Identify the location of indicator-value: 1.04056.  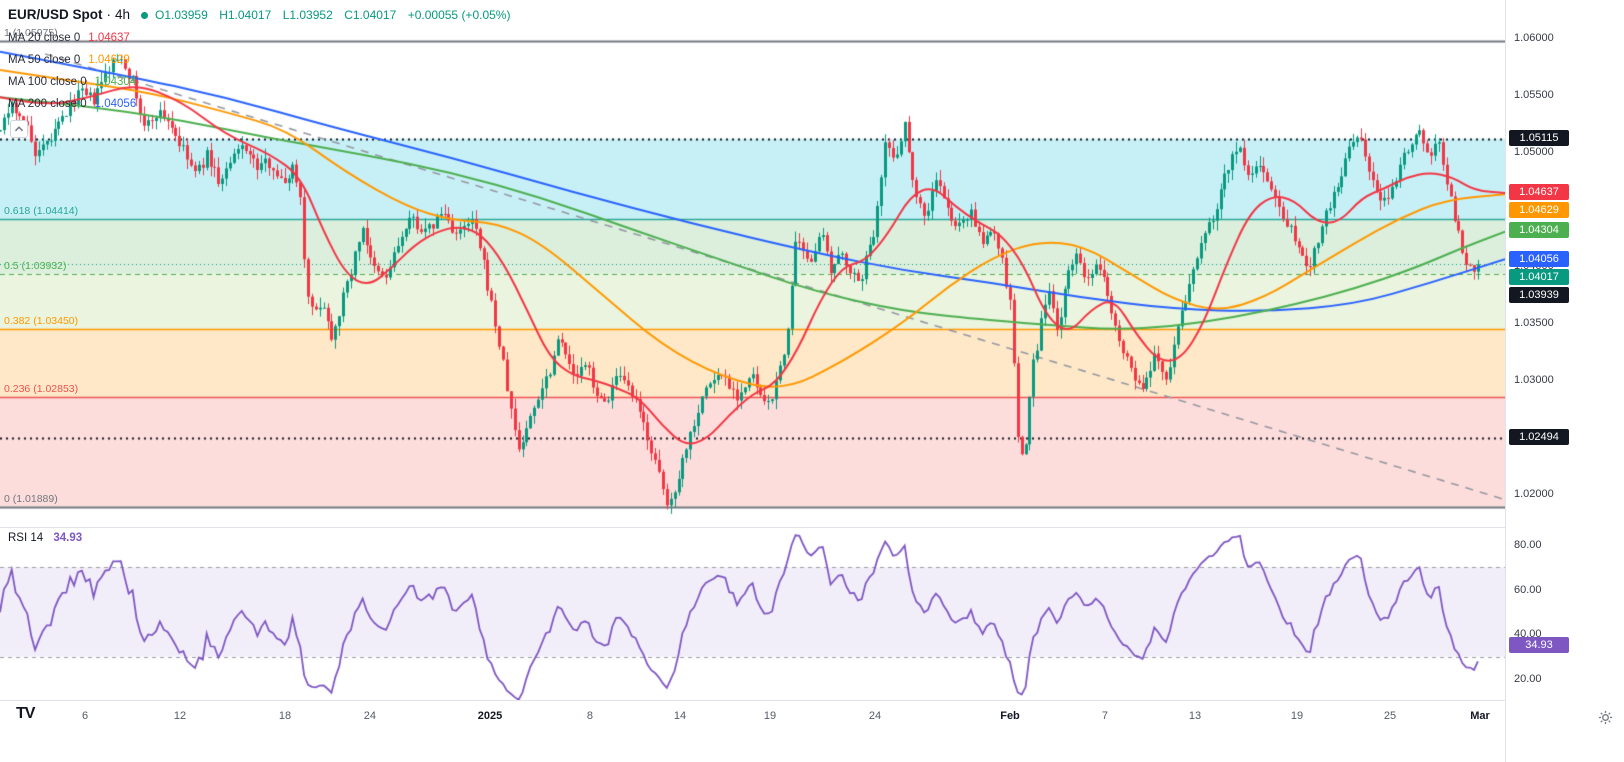
(115, 104).